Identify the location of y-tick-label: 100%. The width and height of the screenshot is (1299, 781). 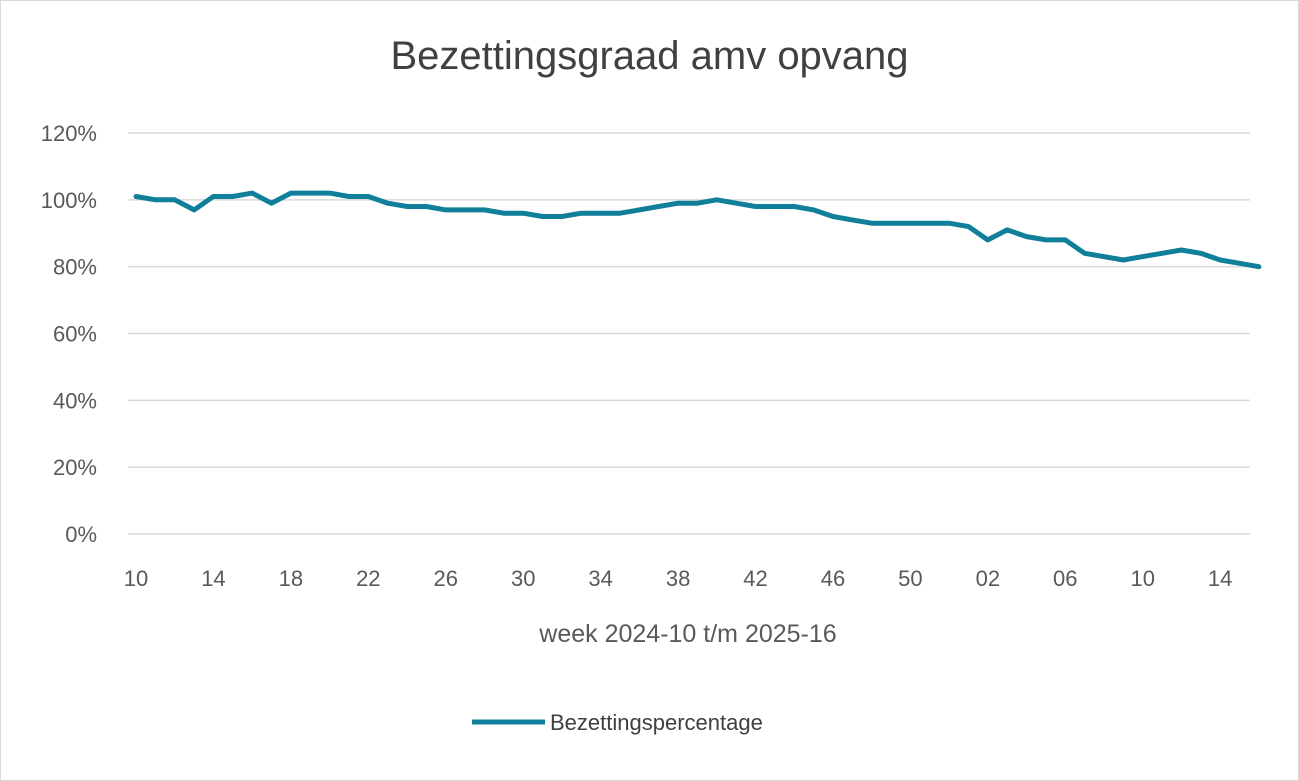
(69, 200).